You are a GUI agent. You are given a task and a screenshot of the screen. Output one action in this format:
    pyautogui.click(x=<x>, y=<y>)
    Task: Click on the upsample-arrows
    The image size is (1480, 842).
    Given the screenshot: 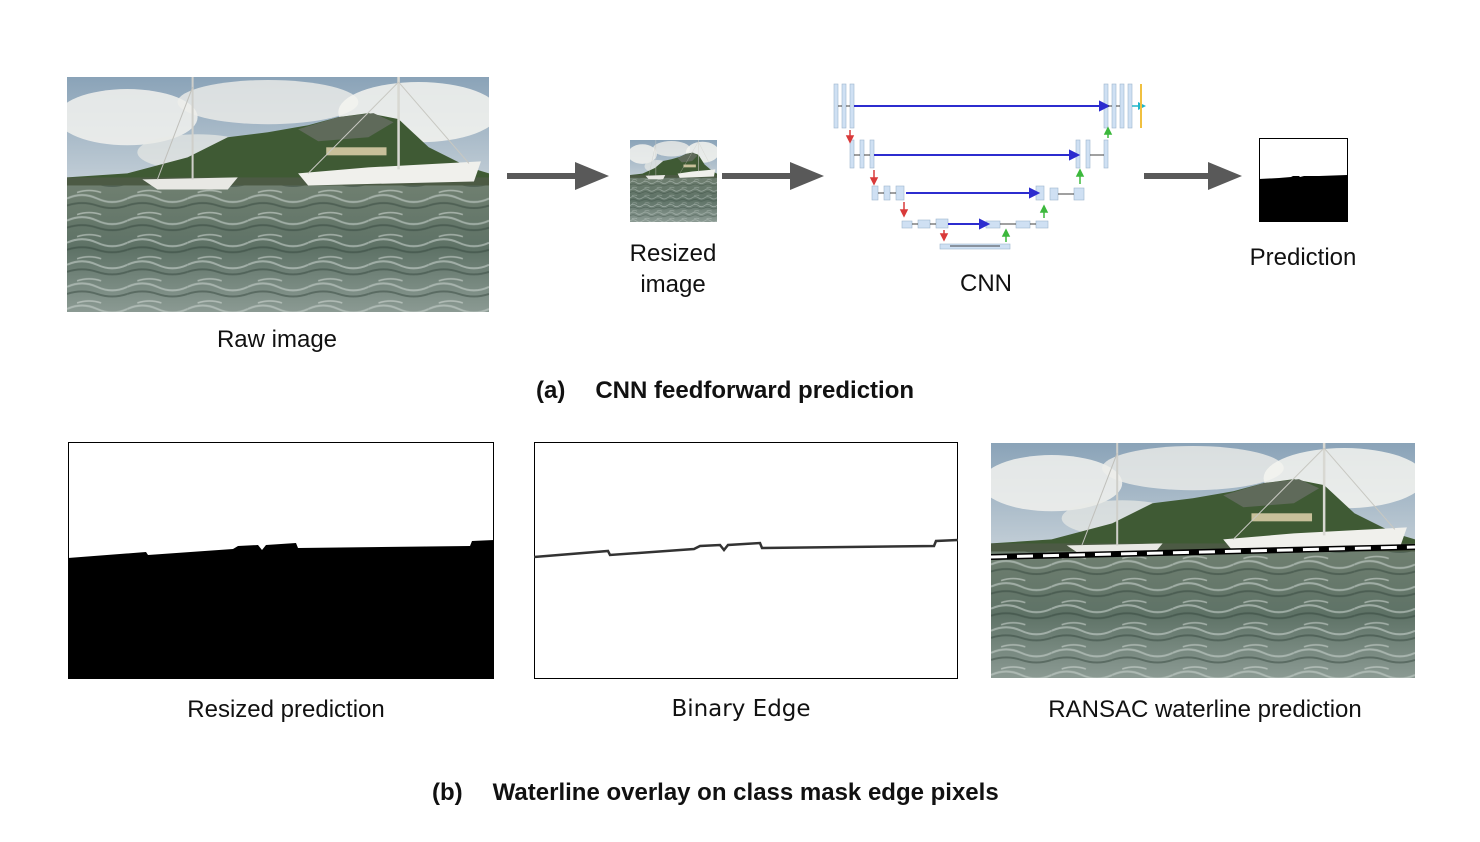 What is the action you would take?
    pyautogui.click(x=1057, y=184)
    